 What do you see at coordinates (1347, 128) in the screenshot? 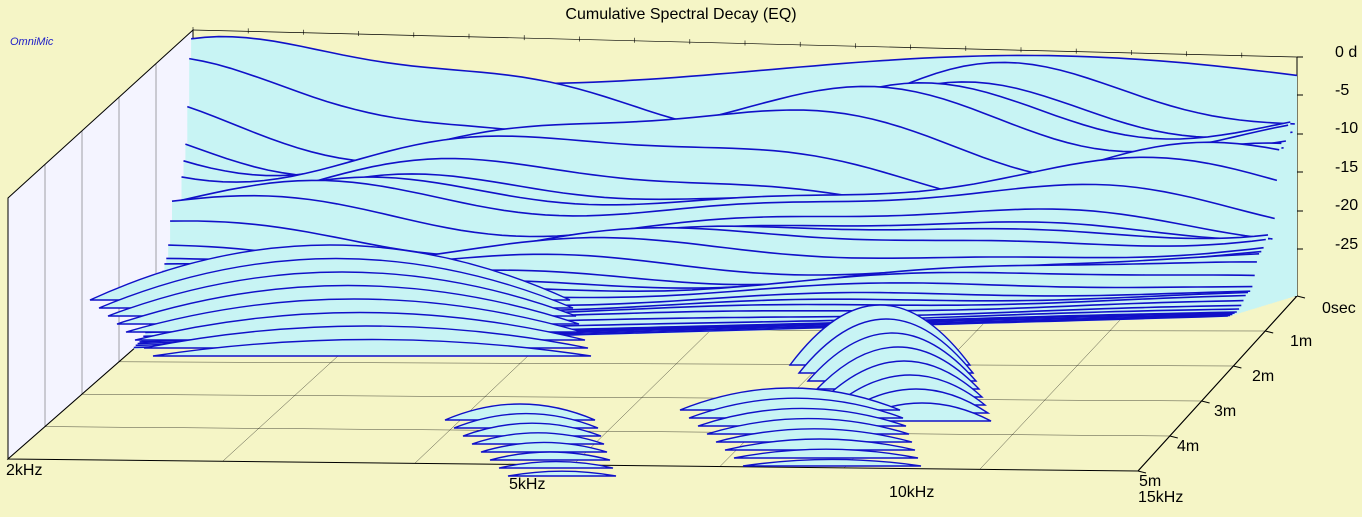
I see `z-tick-label: -10` at bounding box center [1347, 128].